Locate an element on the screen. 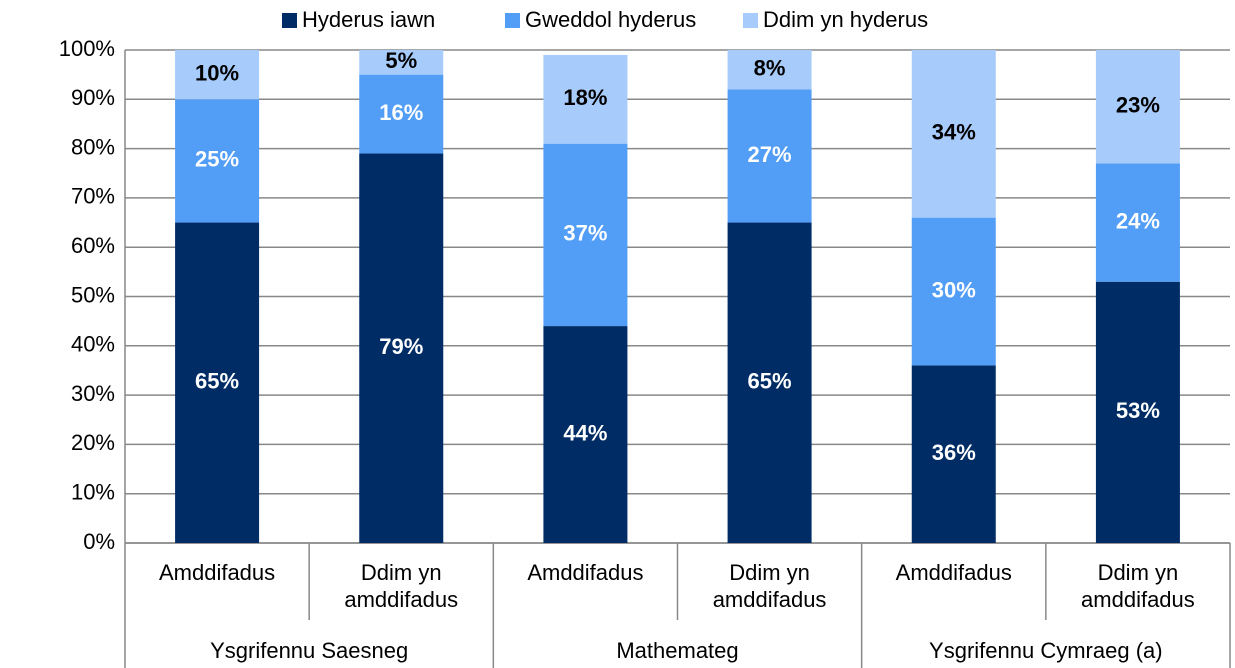  legend-label: Gweddol hyderus is located at coordinates (610, 19).